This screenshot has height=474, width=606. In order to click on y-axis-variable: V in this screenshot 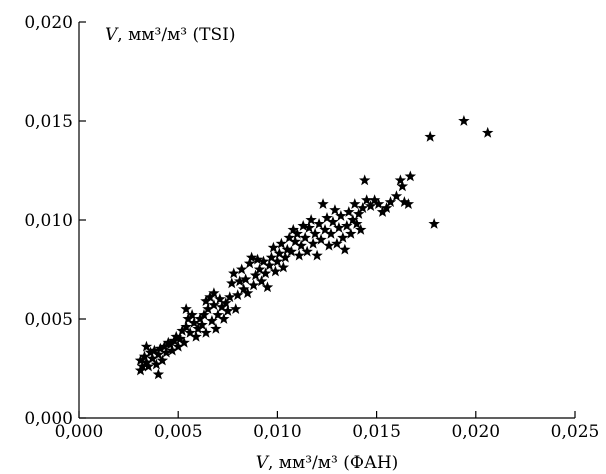, I will do `click(112, 35)`.